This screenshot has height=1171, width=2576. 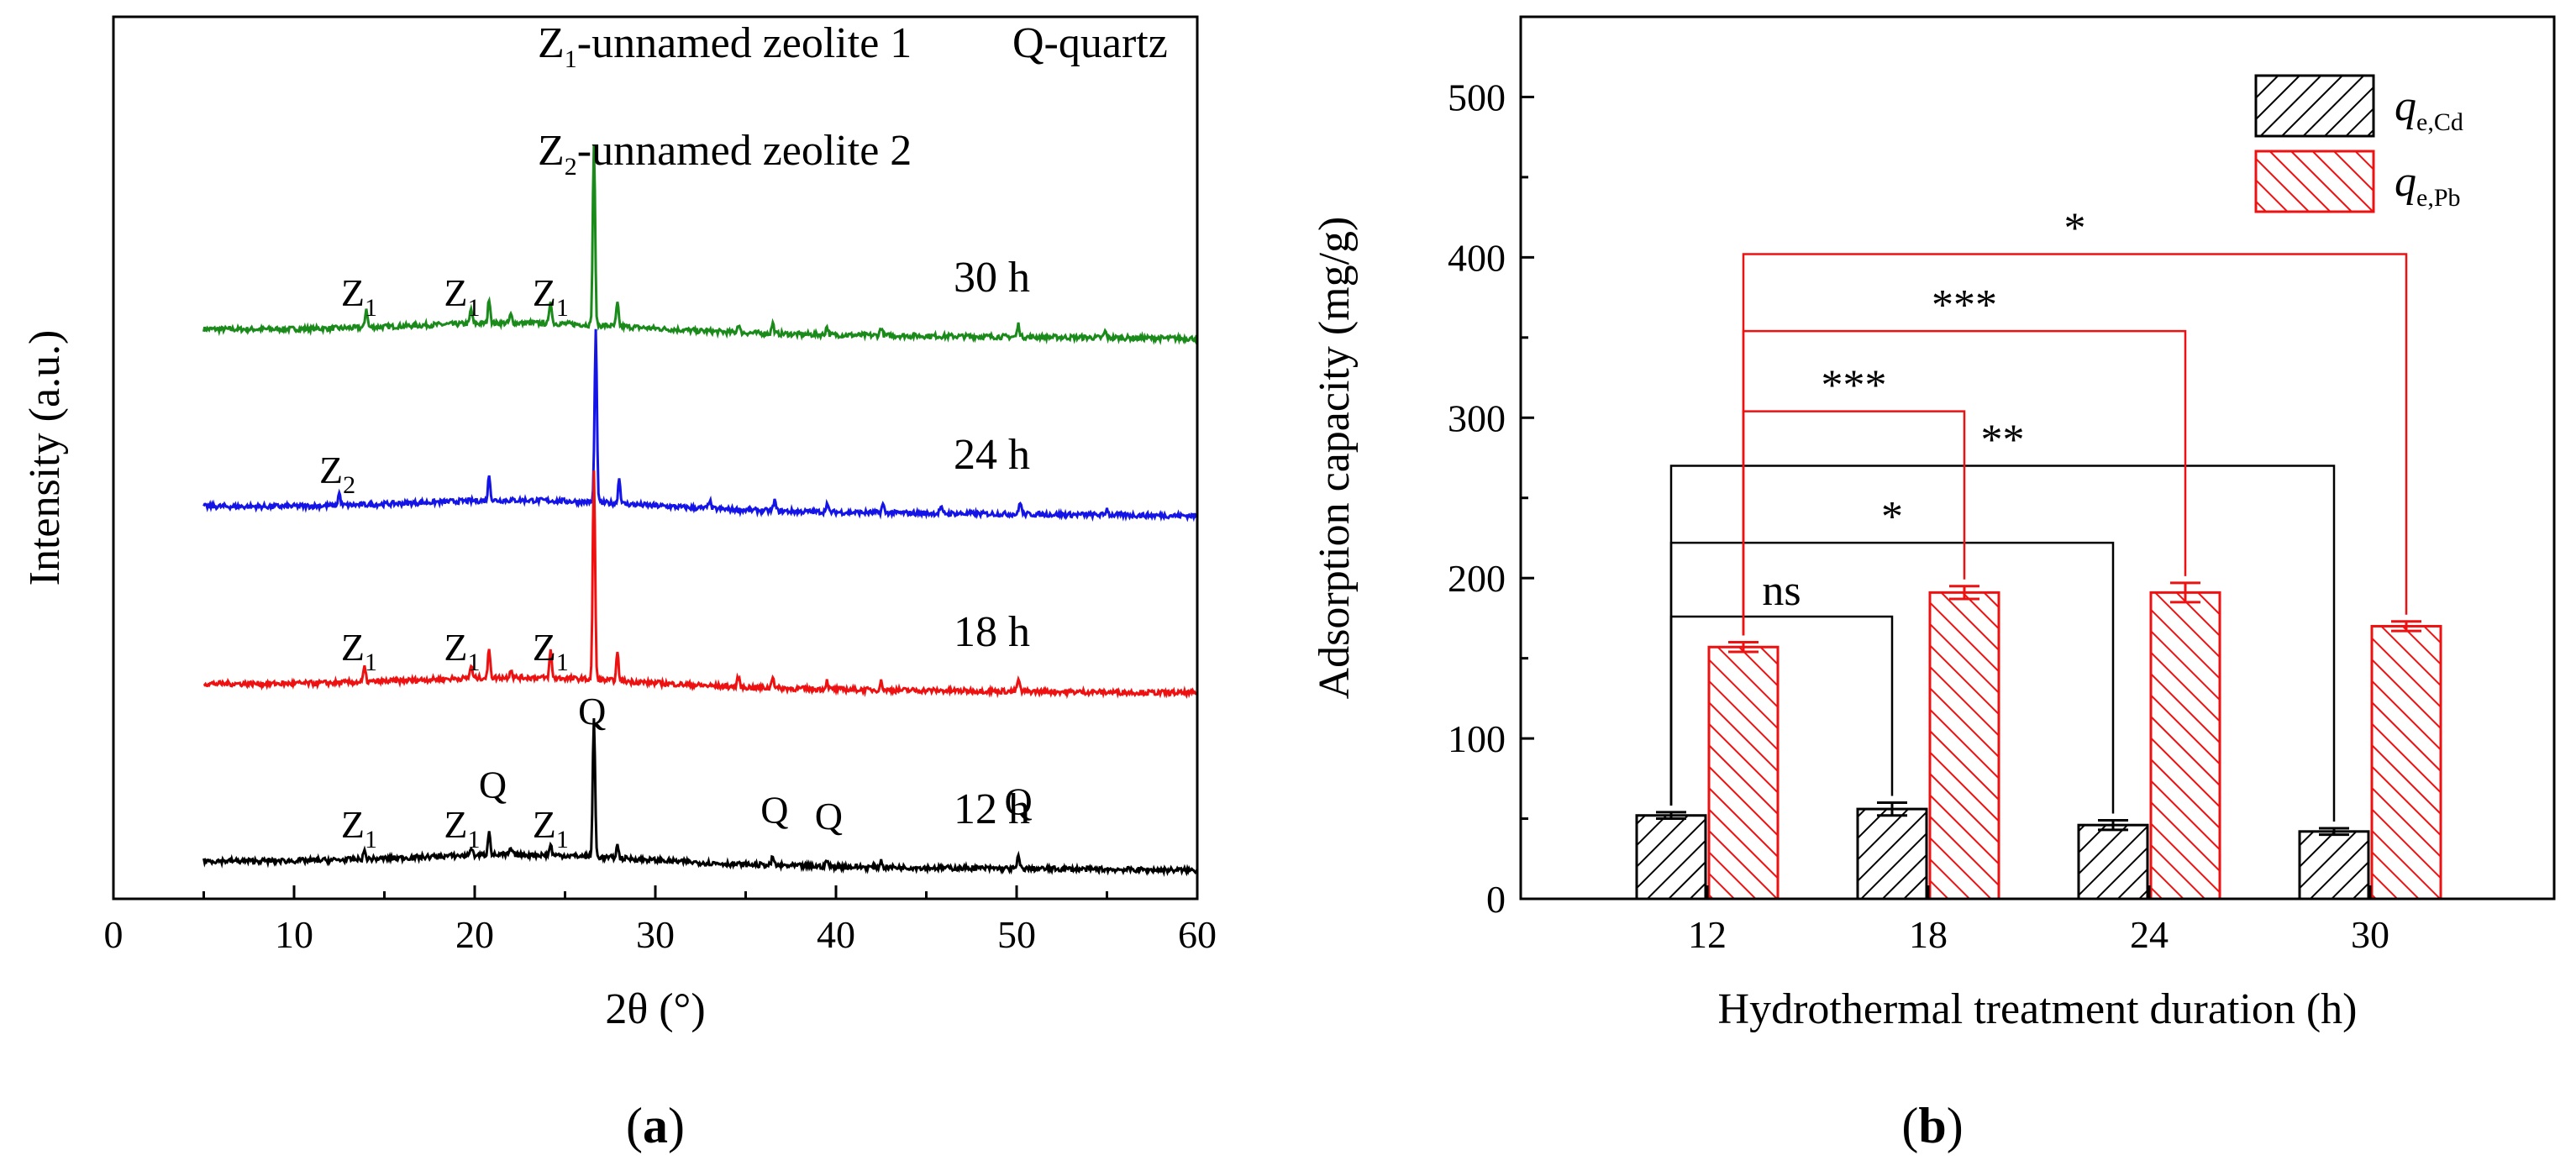 What do you see at coordinates (744, 43) in the screenshot?
I see `legend-z1-rest: -unnamed zeolite 1` at bounding box center [744, 43].